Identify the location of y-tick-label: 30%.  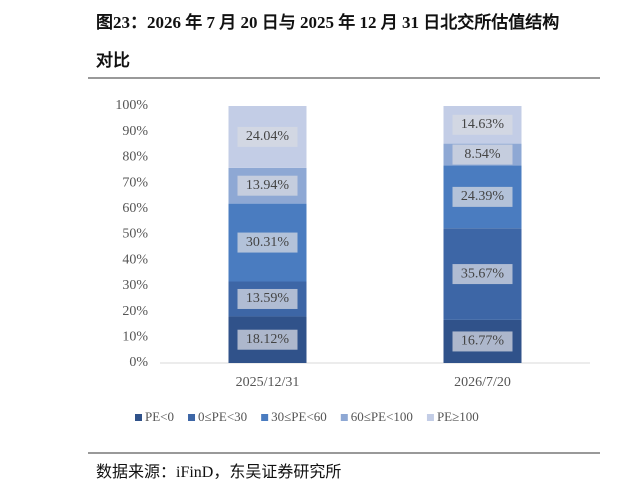
(135, 285).